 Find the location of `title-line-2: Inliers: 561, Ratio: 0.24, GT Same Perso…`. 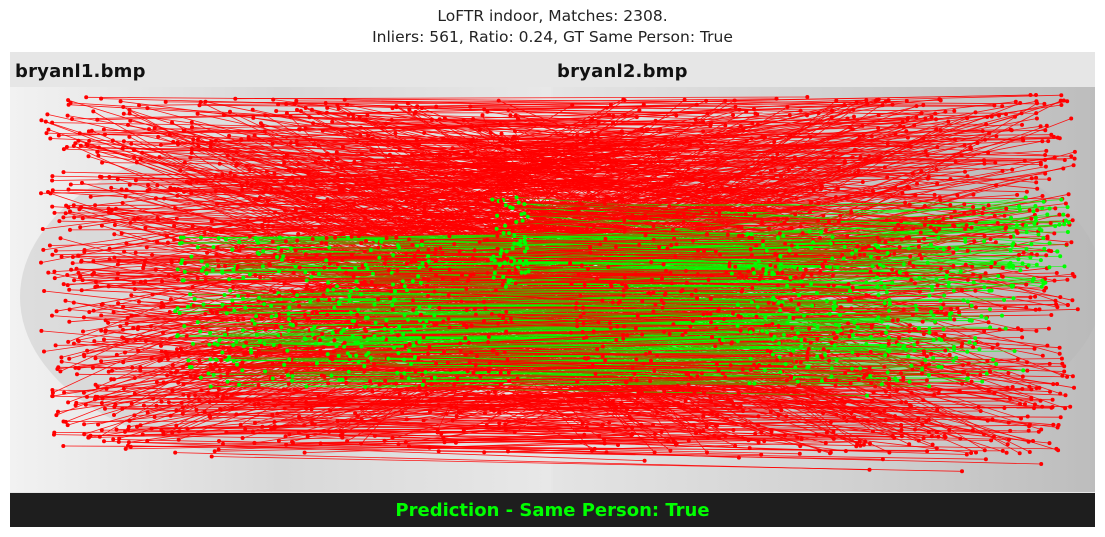

title-line-2: Inliers: 561, Ratio: 0.24, GT Same Perso… is located at coordinates (552, 37).